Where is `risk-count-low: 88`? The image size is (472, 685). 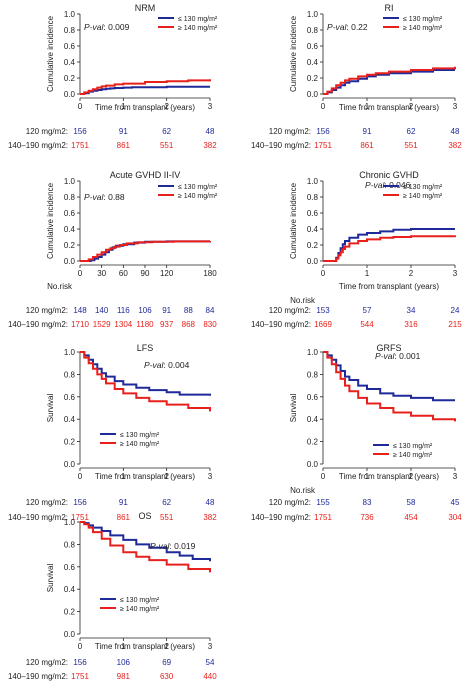 risk-count-low: 88 is located at coordinates (188, 310).